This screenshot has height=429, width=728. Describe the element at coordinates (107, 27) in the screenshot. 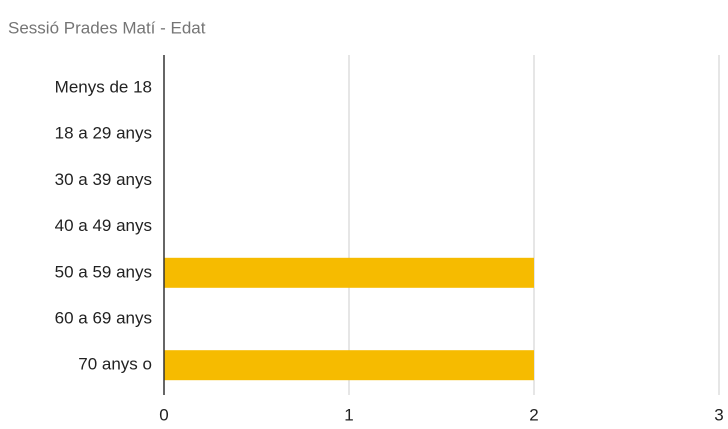

I see `chart-title: Sessió Prades Matí - Edat` at that location.